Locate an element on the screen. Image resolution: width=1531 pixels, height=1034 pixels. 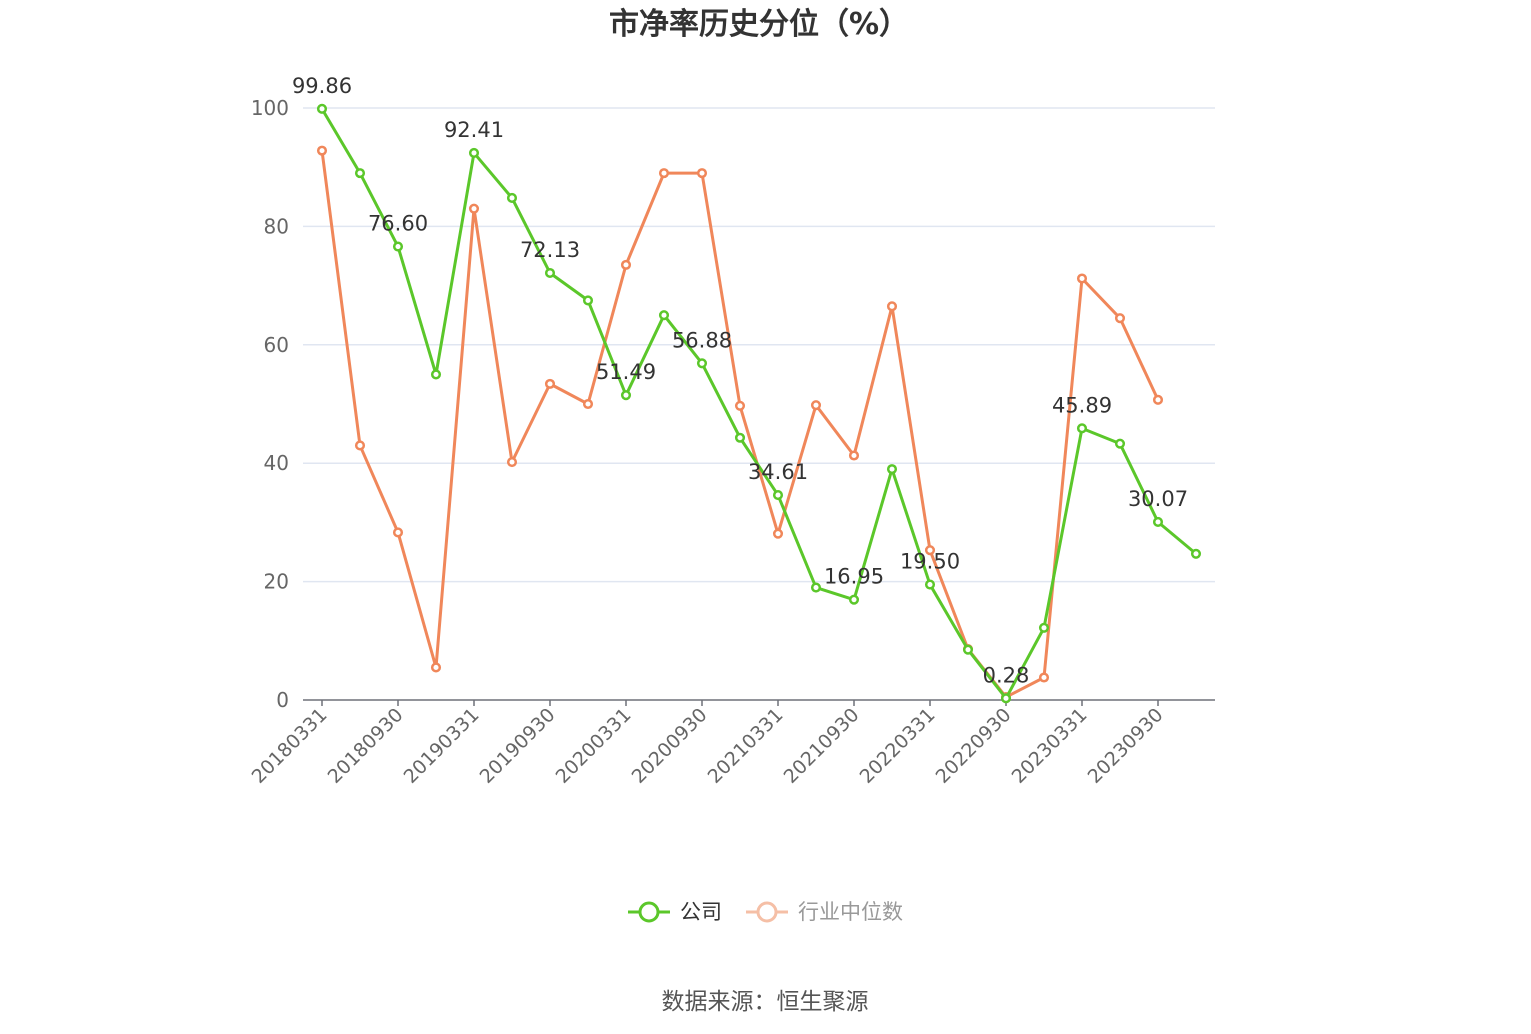
y-tick-label: 40 is located at coordinates (276, 463).